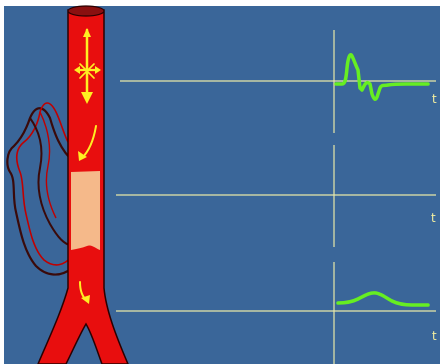  What do you see at coordinates (48, 165) in the screenshot?
I see `collateral-branch-red` at bounding box center [48, 165].